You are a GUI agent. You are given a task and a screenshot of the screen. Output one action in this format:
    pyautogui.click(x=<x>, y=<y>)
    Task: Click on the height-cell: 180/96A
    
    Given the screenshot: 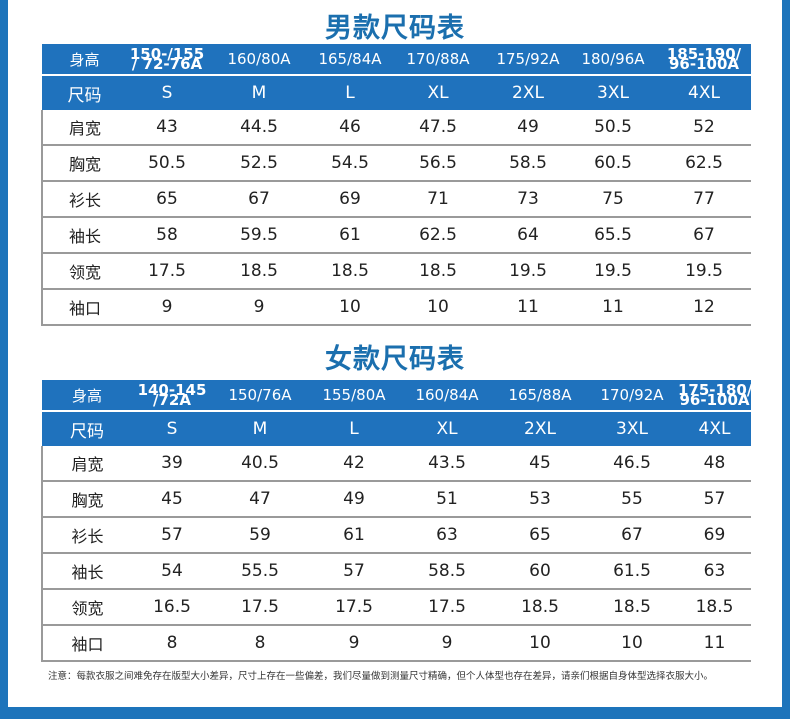 What is the action you would take?
    pyautogui.click(x=613, y=59)
    